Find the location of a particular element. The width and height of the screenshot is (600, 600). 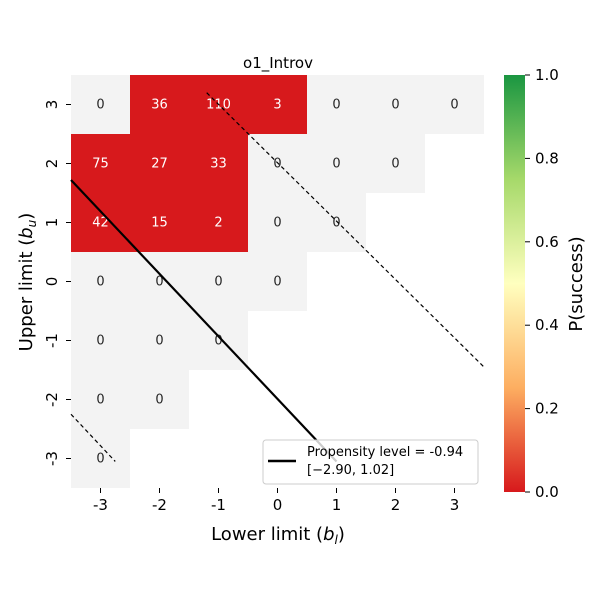

colorbar-tick-label: 1.0 is located at coordinates (547, 75).